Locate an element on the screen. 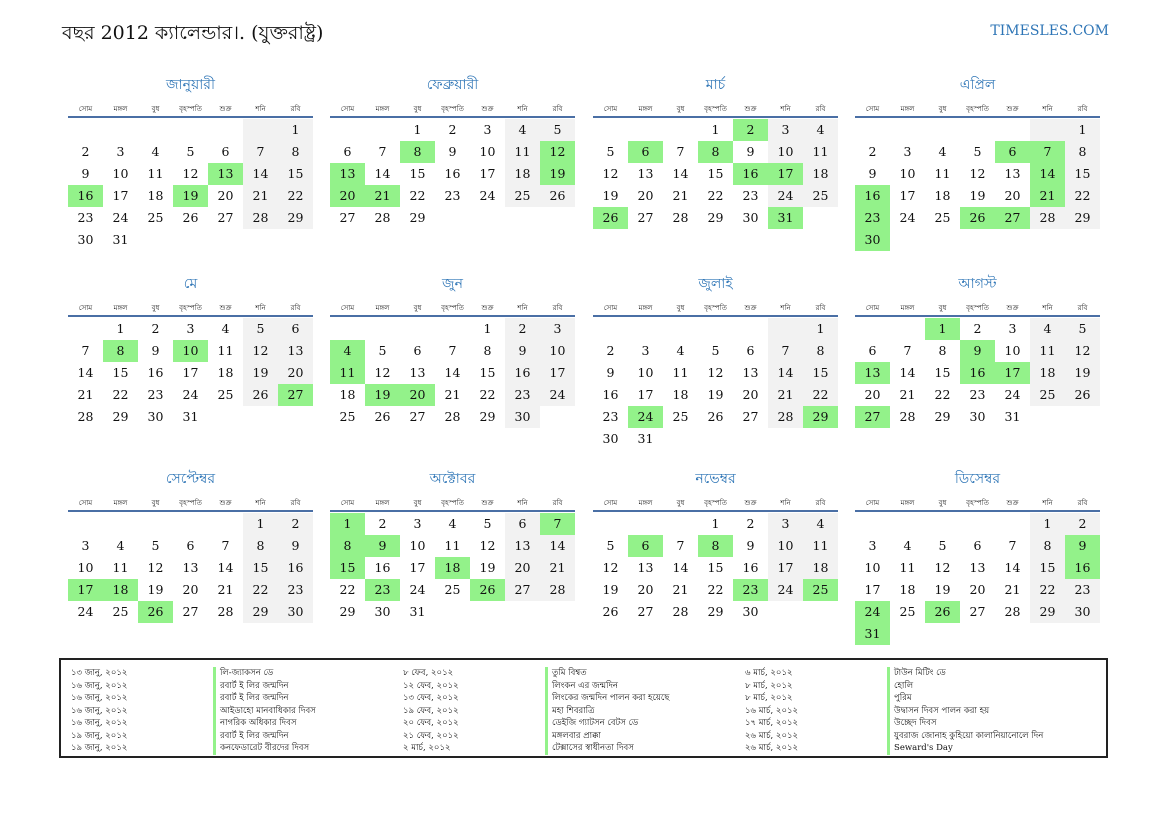 Image resolution: width=1169 pixels, height=827 pixels. holiday-day: 11 is located at coordinates (347, 373).